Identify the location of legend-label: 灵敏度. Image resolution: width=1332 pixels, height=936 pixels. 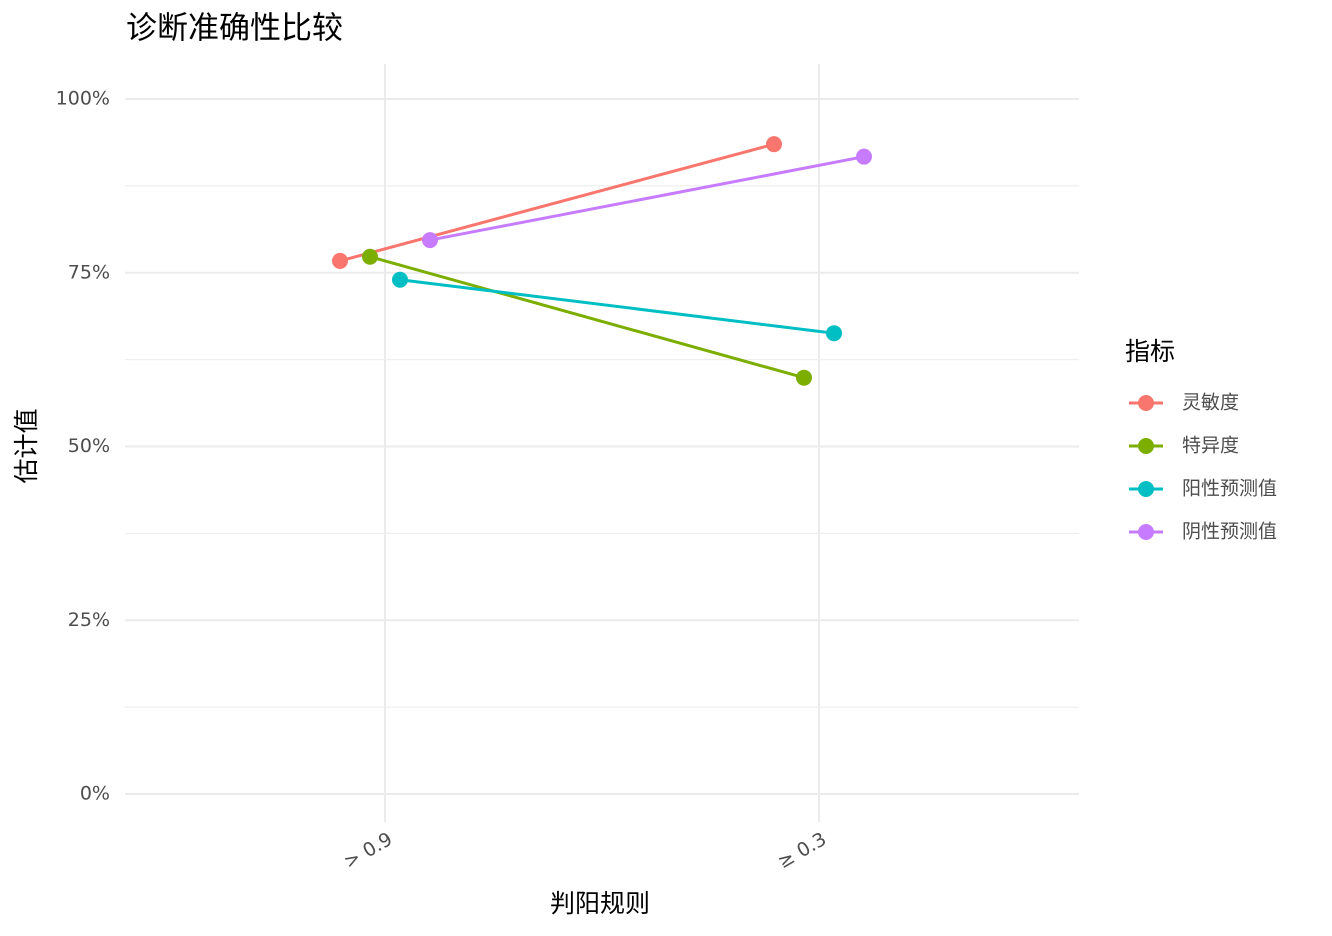
(1210, 403).